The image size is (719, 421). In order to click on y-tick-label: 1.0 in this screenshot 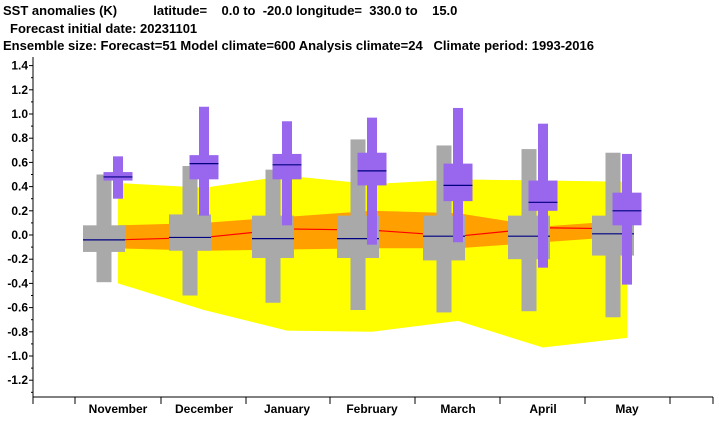, I will do `click(19, 114)`.